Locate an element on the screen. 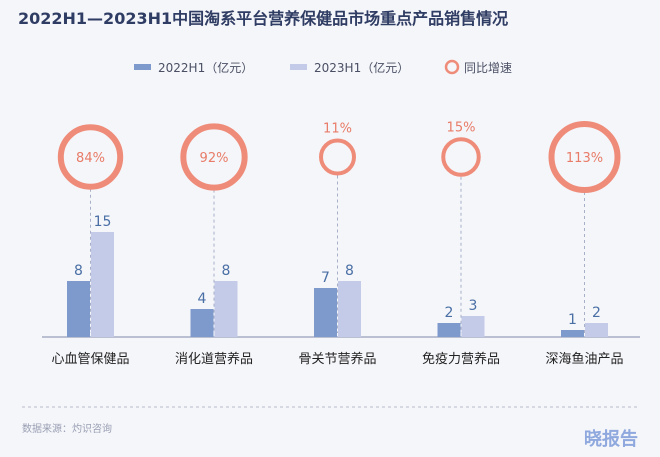 Image resolution: width=660 pixels, height=457 pixels. legend-swatch-2022h1 is located at coordinates (142, 67).